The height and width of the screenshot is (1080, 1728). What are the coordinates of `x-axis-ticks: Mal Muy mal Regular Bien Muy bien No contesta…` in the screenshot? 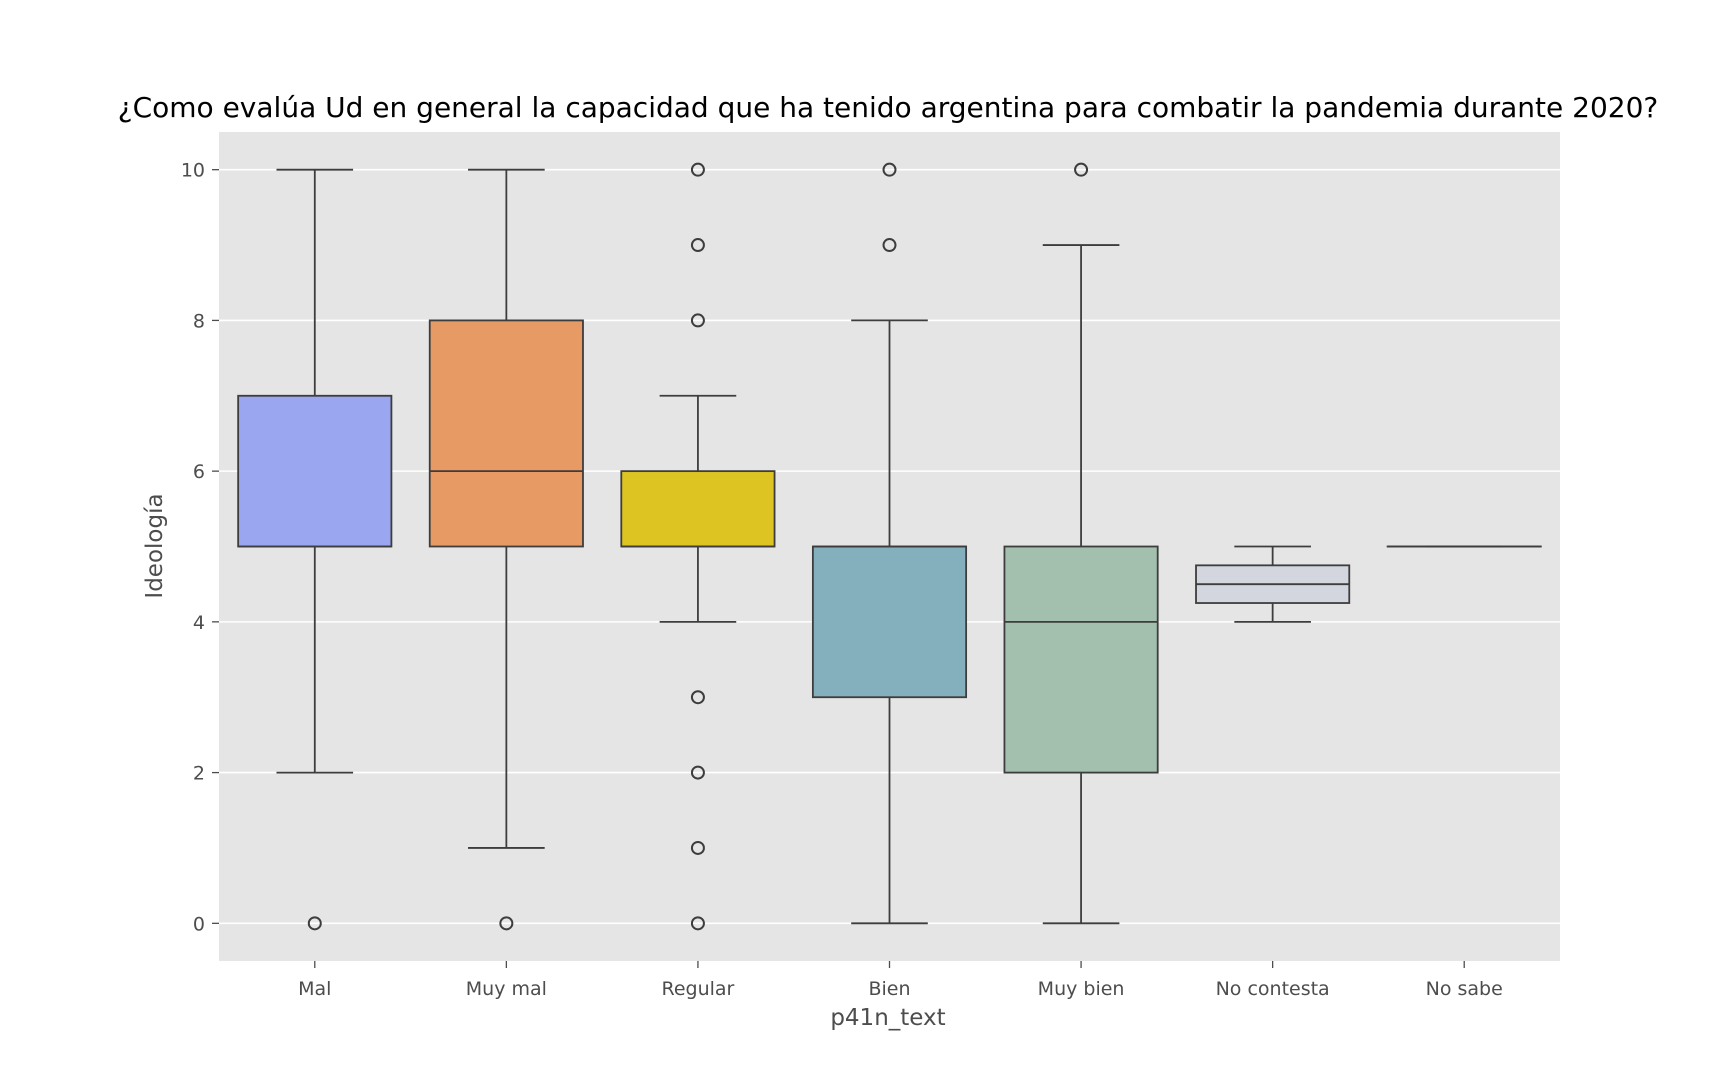 It's located at (900, 980).